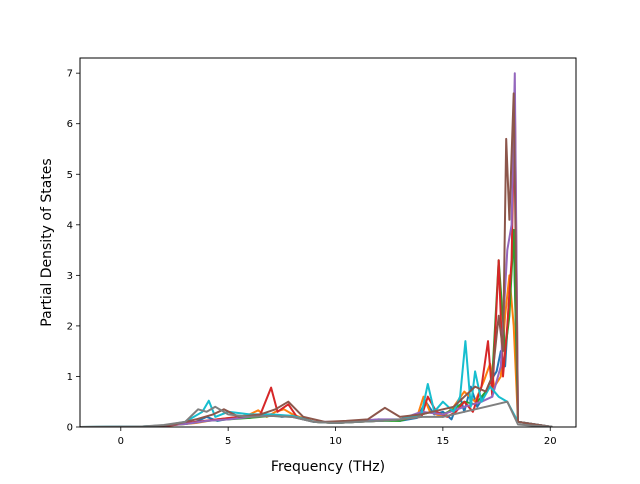 The width and height of the screenshot is (640, 484). Describe the element at coordinates (328, 467) in the screenshot. I see `x-axis-label: Frequency (THz)` at that location.